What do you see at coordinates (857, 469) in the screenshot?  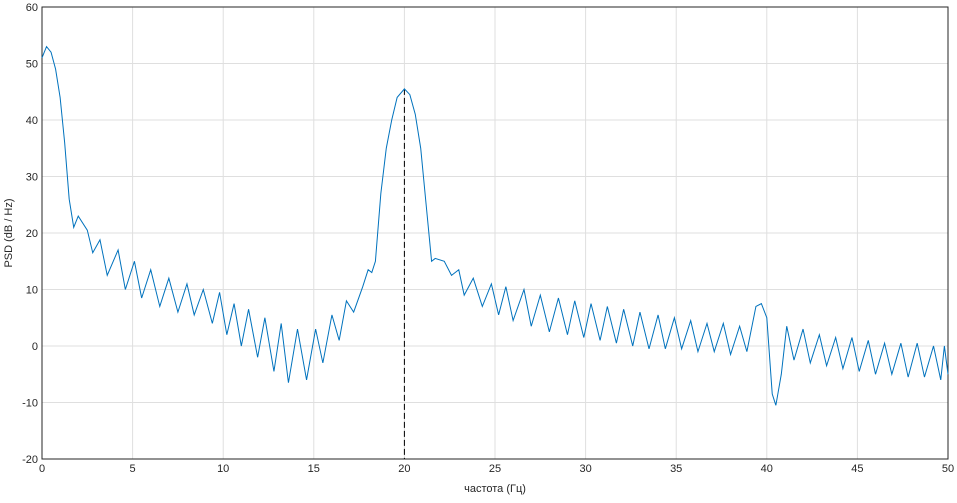 I see `x-tick-label: 45` at bounding box center [857, 469].